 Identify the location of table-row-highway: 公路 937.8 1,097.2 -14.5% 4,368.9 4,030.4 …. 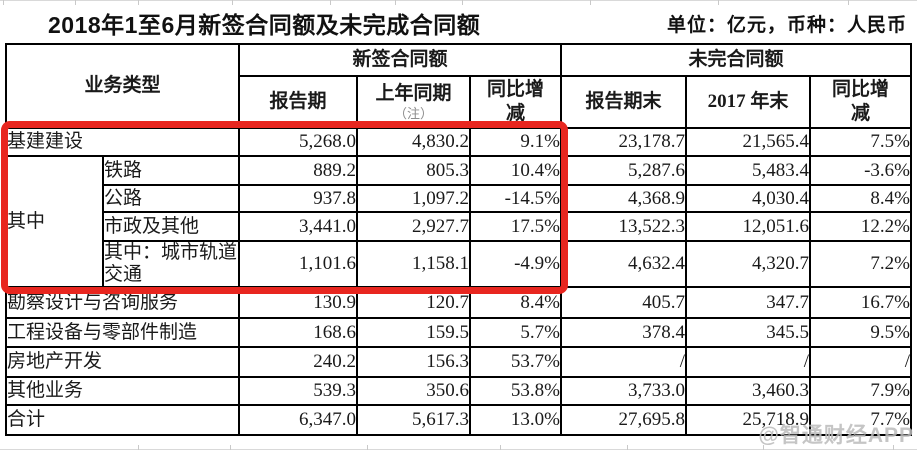
(459, 198).